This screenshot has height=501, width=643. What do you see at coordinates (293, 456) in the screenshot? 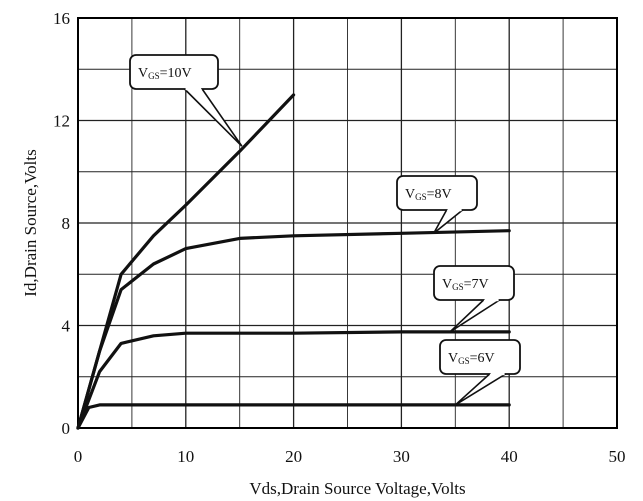
I see `x-tick-label: 20` at bounding box center [293, 456].